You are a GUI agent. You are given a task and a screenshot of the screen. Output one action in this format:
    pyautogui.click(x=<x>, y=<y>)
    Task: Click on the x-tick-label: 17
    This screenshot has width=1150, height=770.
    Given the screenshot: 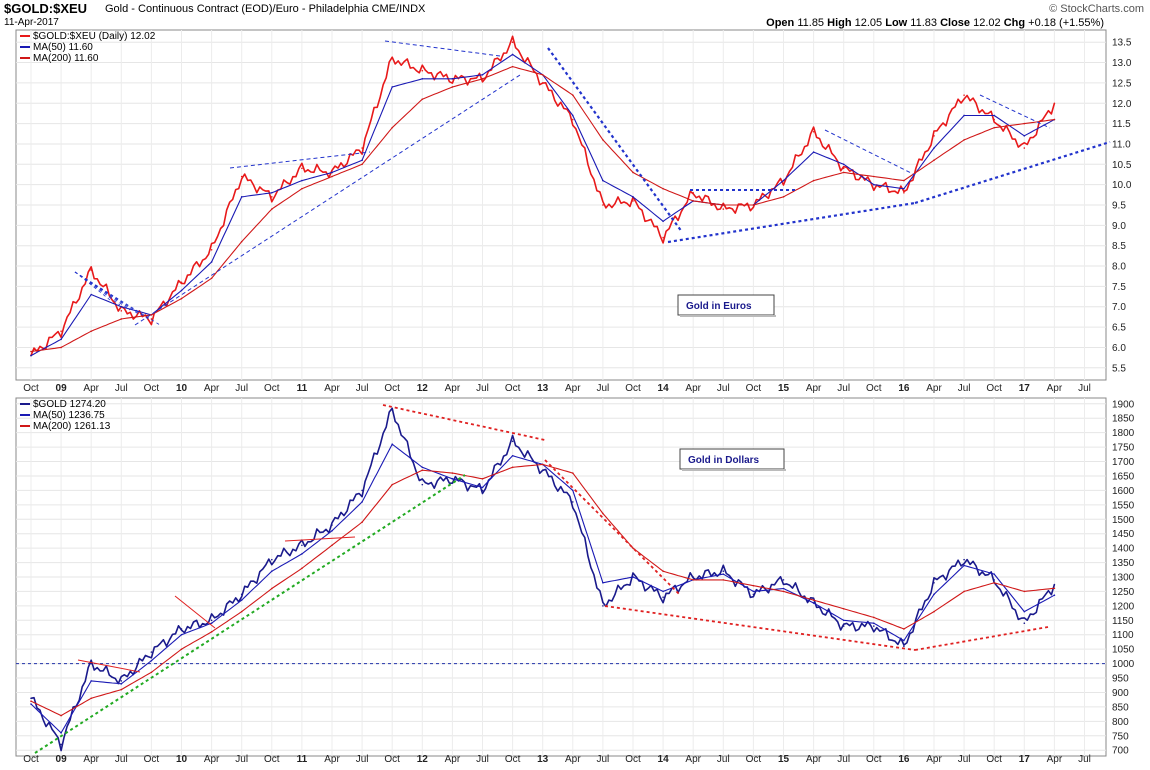 What is the action you would take?
    pyautogui.click(x=1025, y=759)
    